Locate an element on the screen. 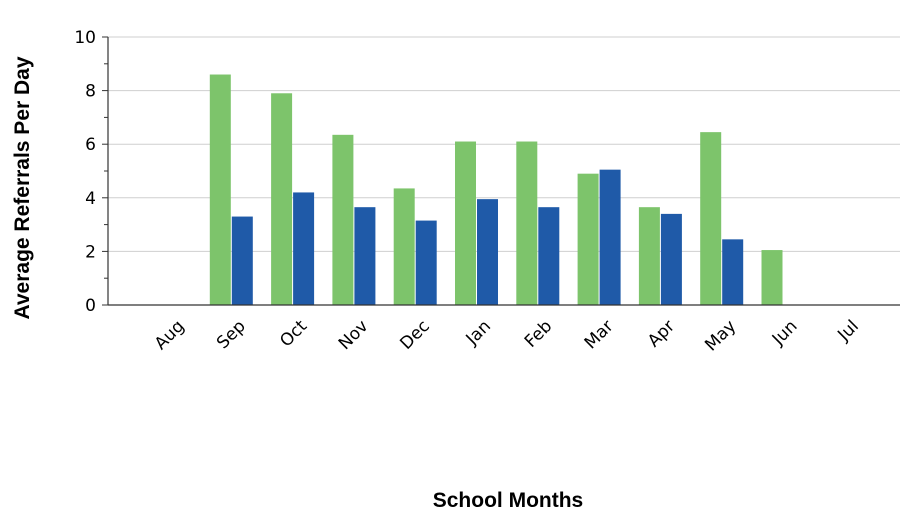 This screenshot has height=513, width=900. x-tick-label: Sep is located at coordinates (231, 334).